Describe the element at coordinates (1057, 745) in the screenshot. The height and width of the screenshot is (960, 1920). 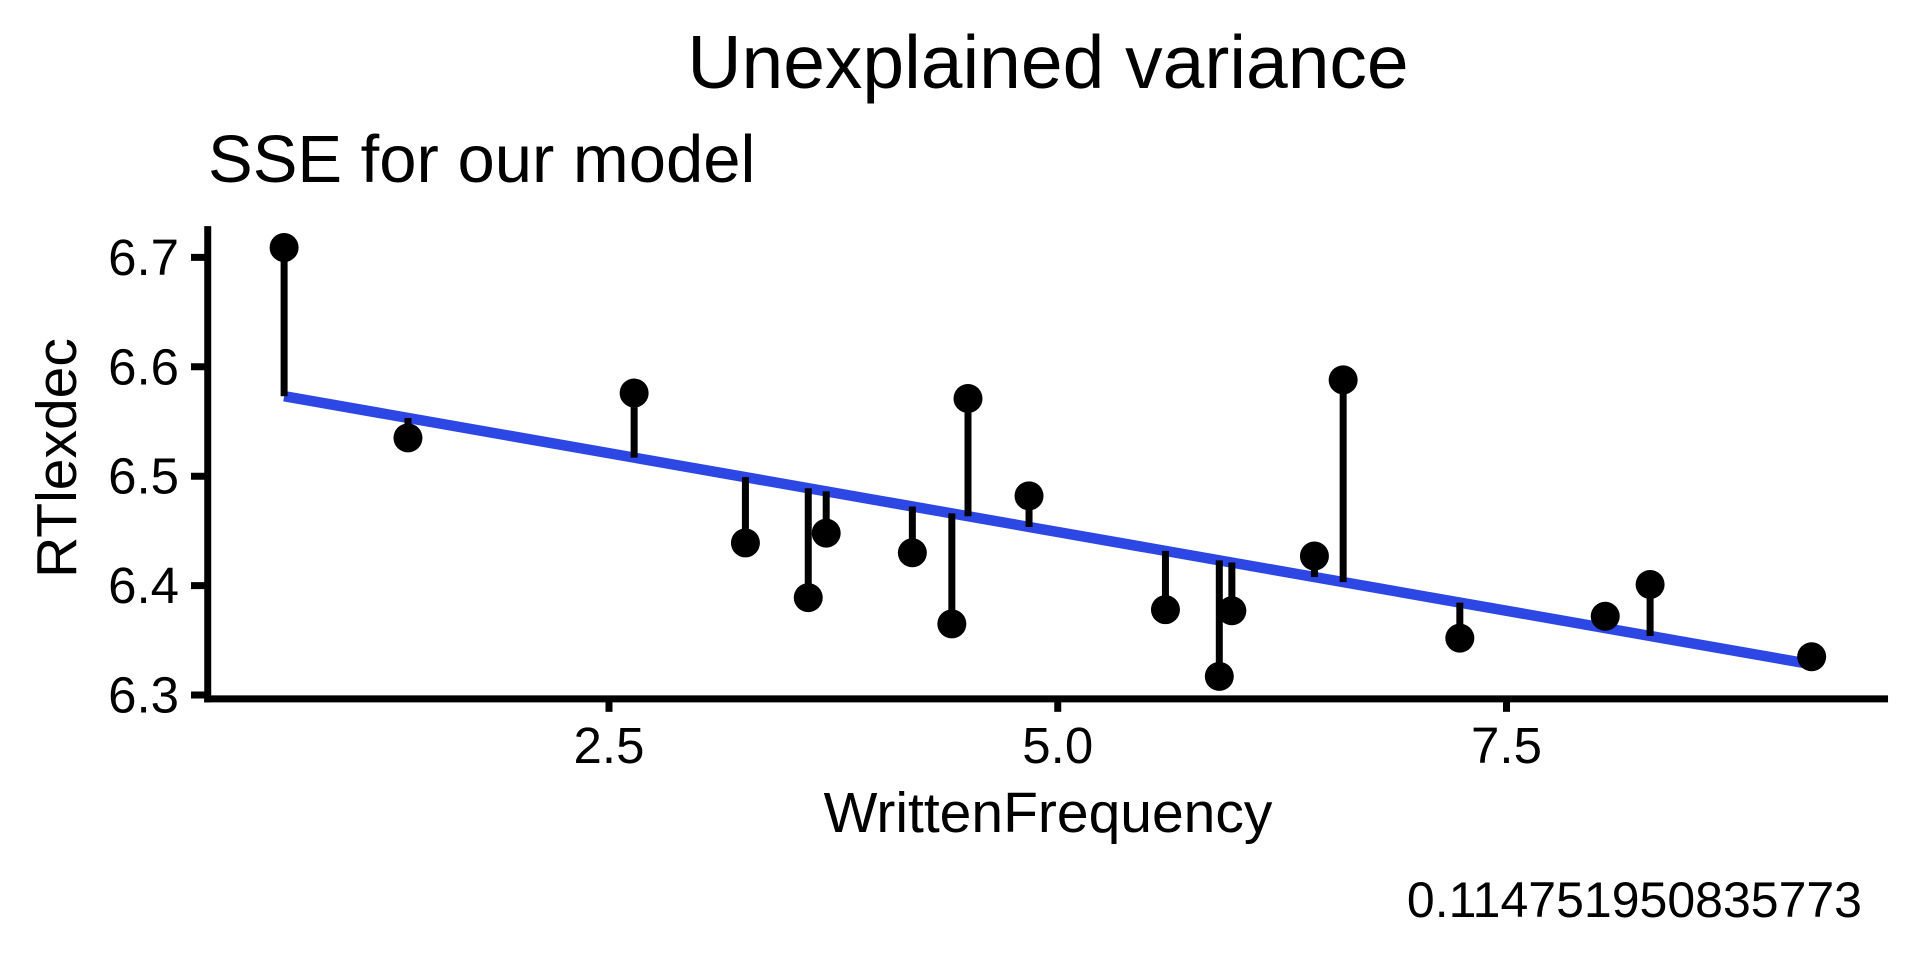
I see `x-tick-label: 5.0` at that location.